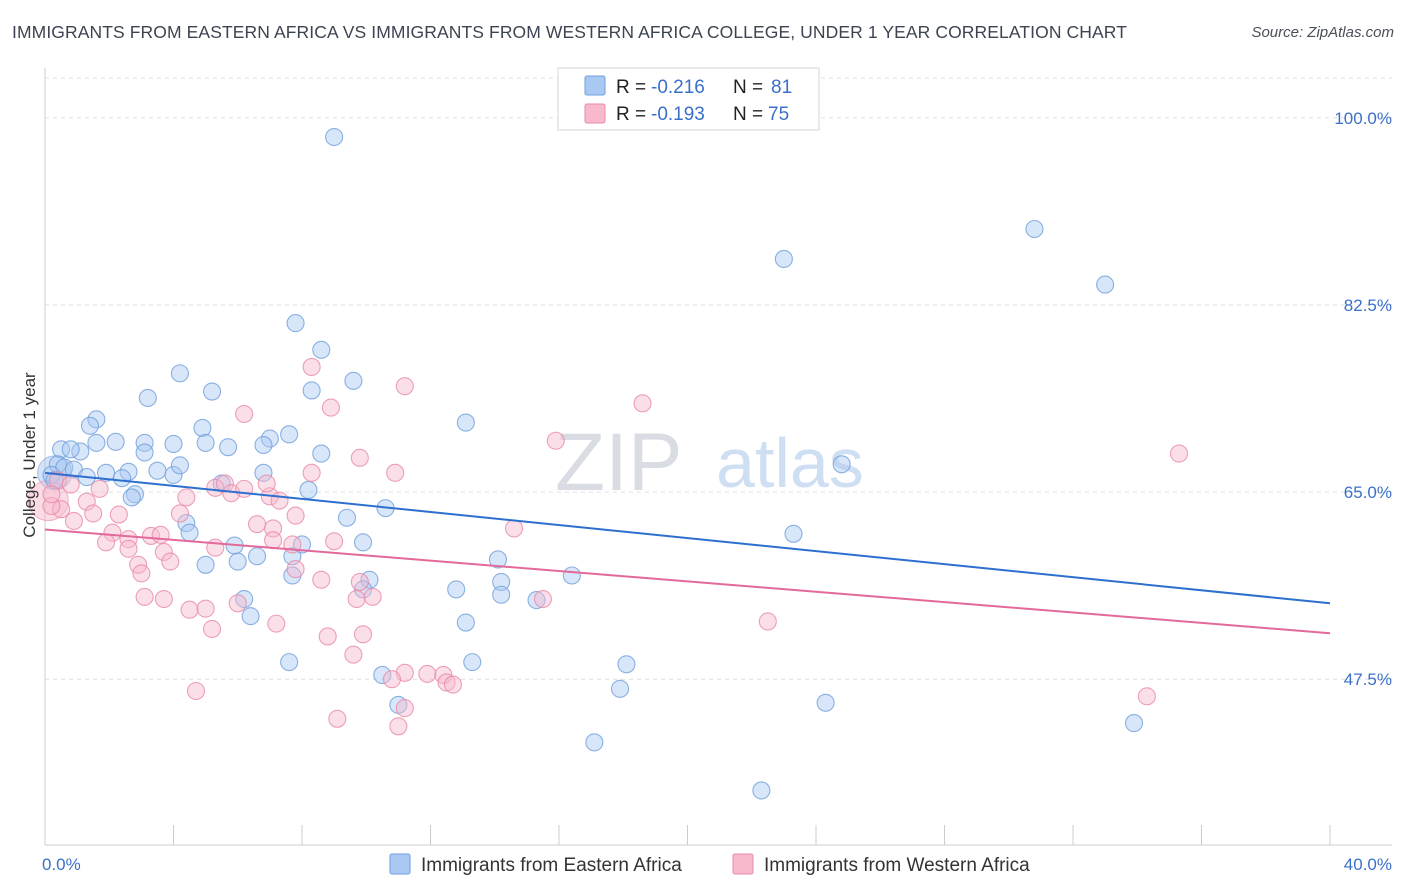 Image resolution: width=1406 pixels, height=892 pixels. What do you see at coordinates (790, 463) in the screenshot?
I see `watermark-atlas: atlas` at bounding box center [790, 463].